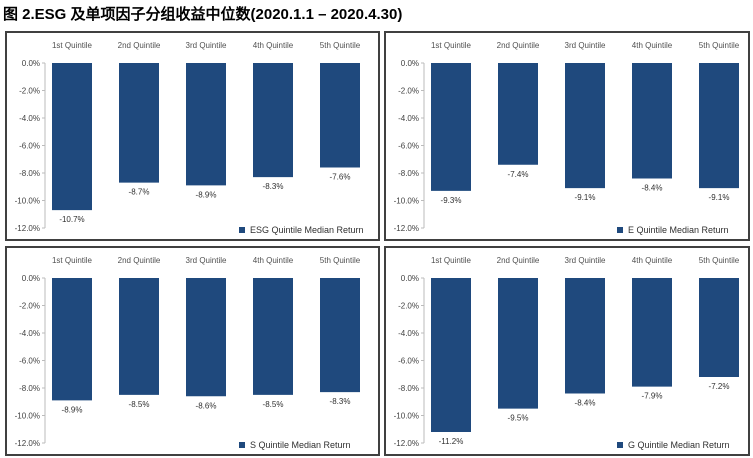 The image size is (753, 458). Describe the element at coordinates (206, 405) in the screenshot. I see `data-label: -8.6%` at that location.